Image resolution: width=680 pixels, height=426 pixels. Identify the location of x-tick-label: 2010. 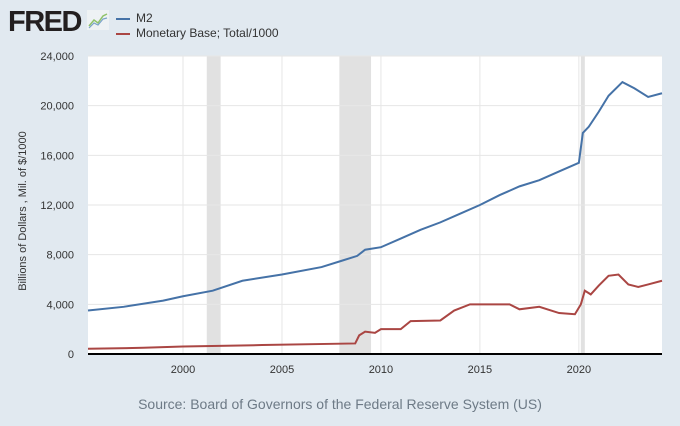
(381, 370).